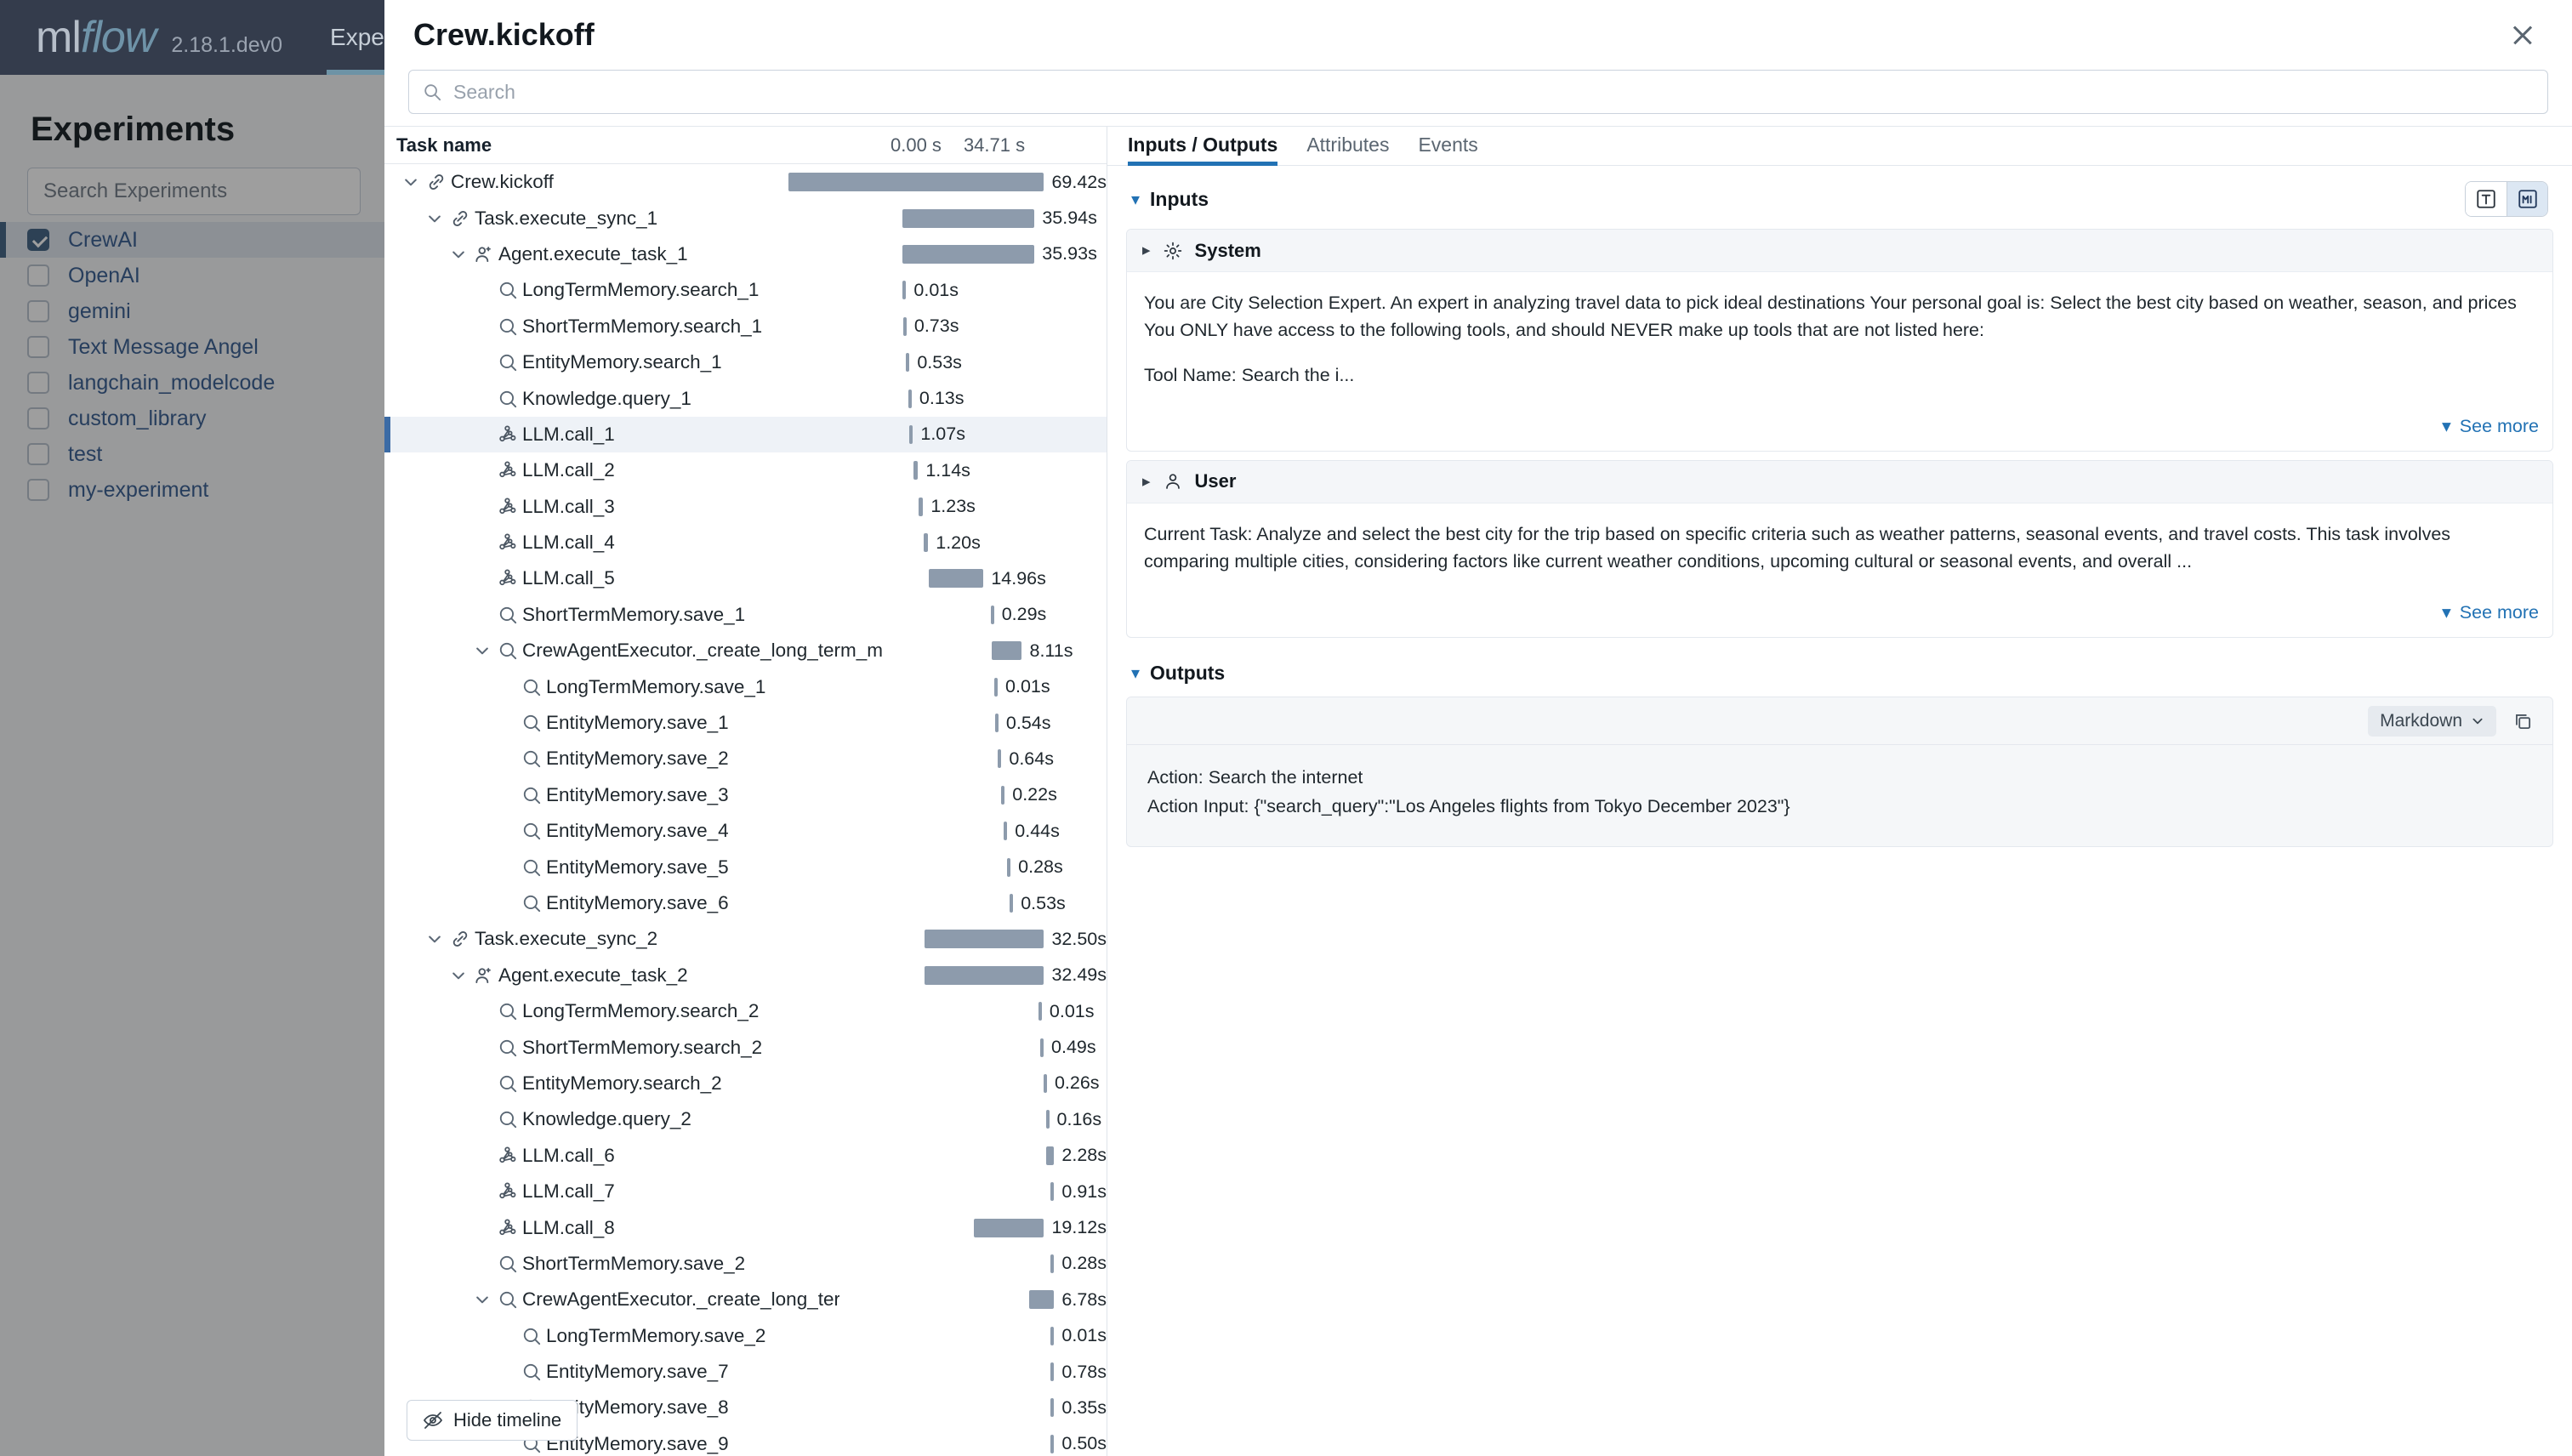 This screenshot has width=2572, height=1456. I want to click on experiment-list-item: gemini, so click(192, 311).